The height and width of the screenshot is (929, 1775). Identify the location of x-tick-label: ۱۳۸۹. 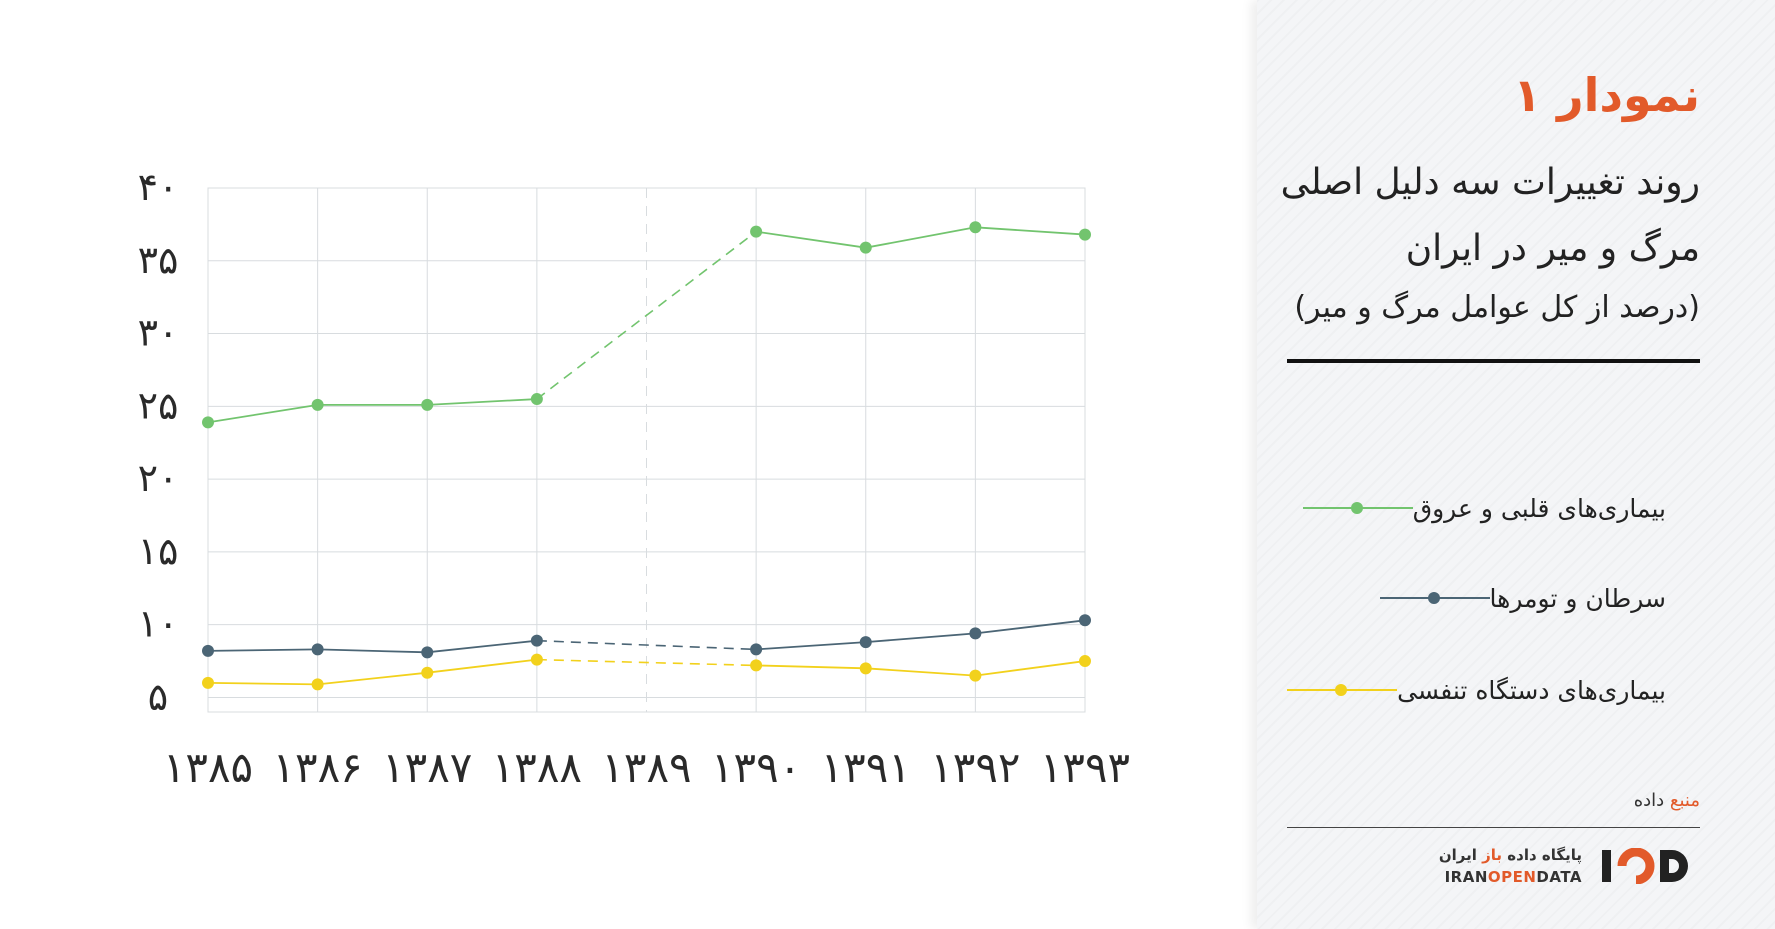
(646, 767).